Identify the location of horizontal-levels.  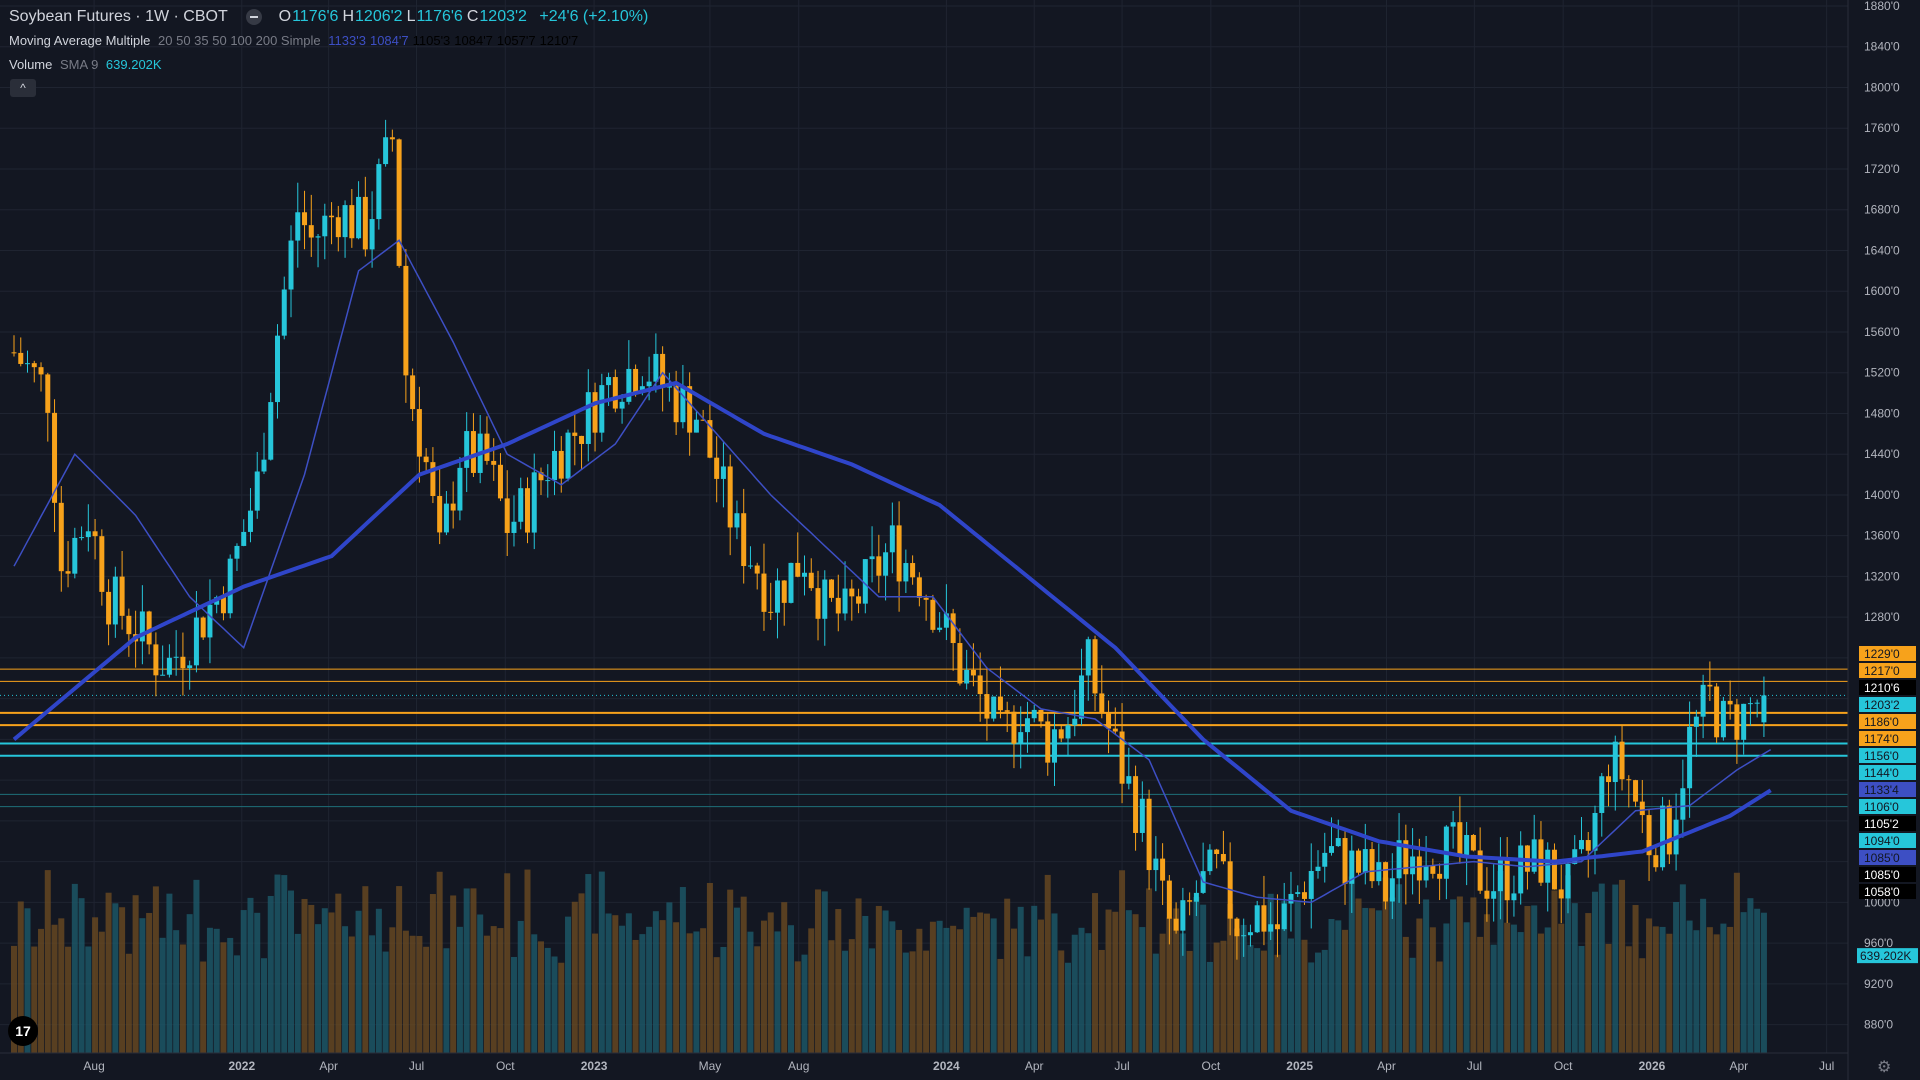
(924, 738).